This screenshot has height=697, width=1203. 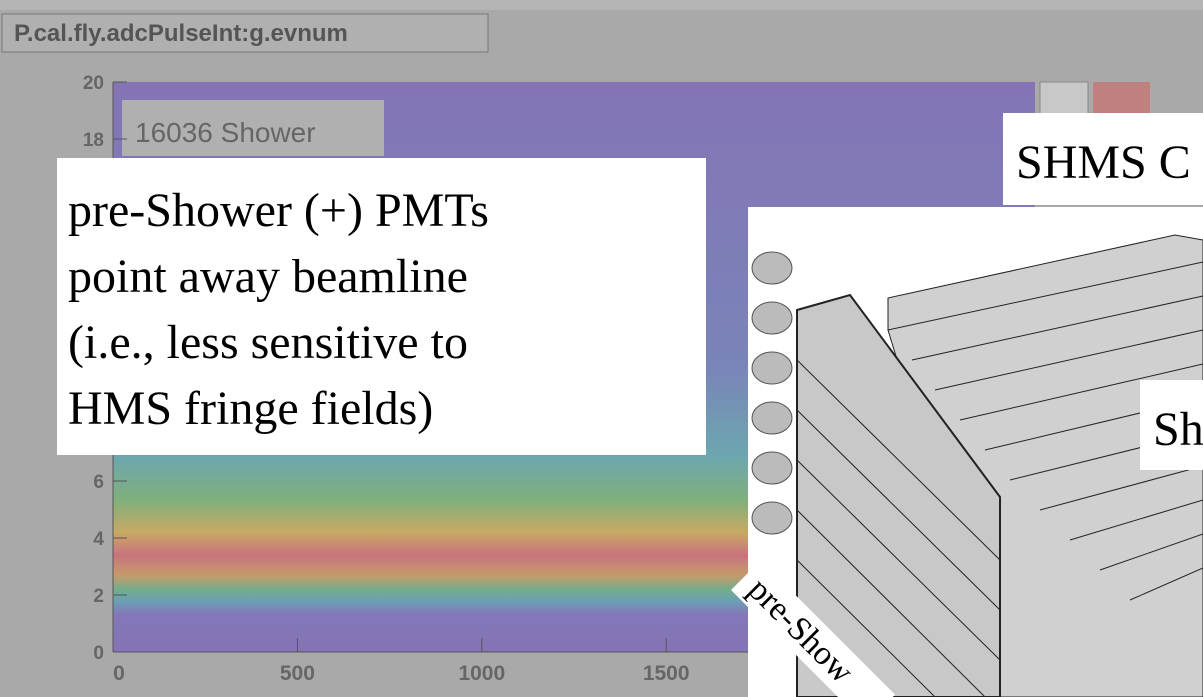 What do you see at coordinates (898, 528) in the screenshot?
I see `preshower-lines` at bounding box center [898, 528].